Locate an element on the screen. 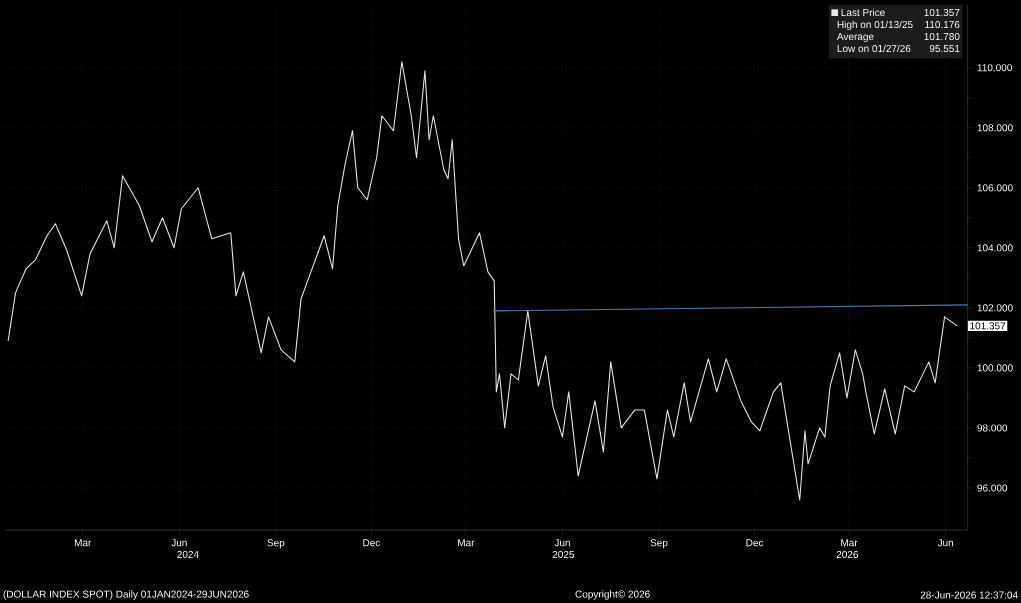 The height and width of the screenshot is (603, 1021). text: Copyright© 2026 is located at coordinates (612, 595).